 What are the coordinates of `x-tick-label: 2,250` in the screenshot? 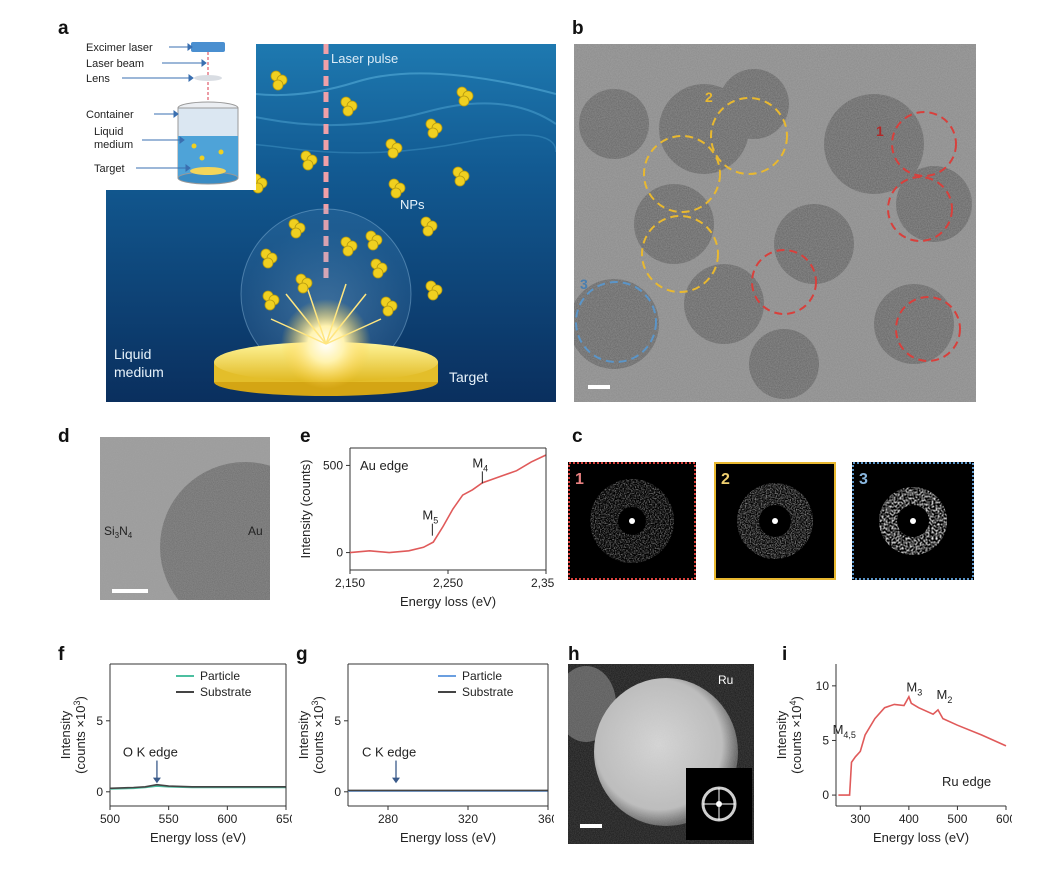 It's located at (448, 583).